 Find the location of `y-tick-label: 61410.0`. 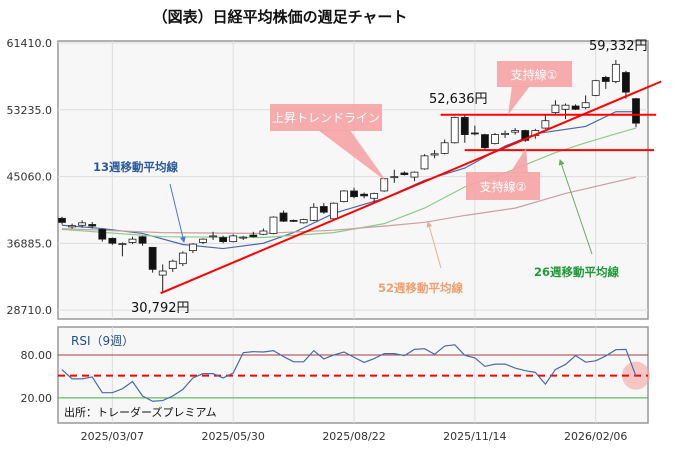

y-tick-label: 61410.0 is located at coordinates (30, 43).